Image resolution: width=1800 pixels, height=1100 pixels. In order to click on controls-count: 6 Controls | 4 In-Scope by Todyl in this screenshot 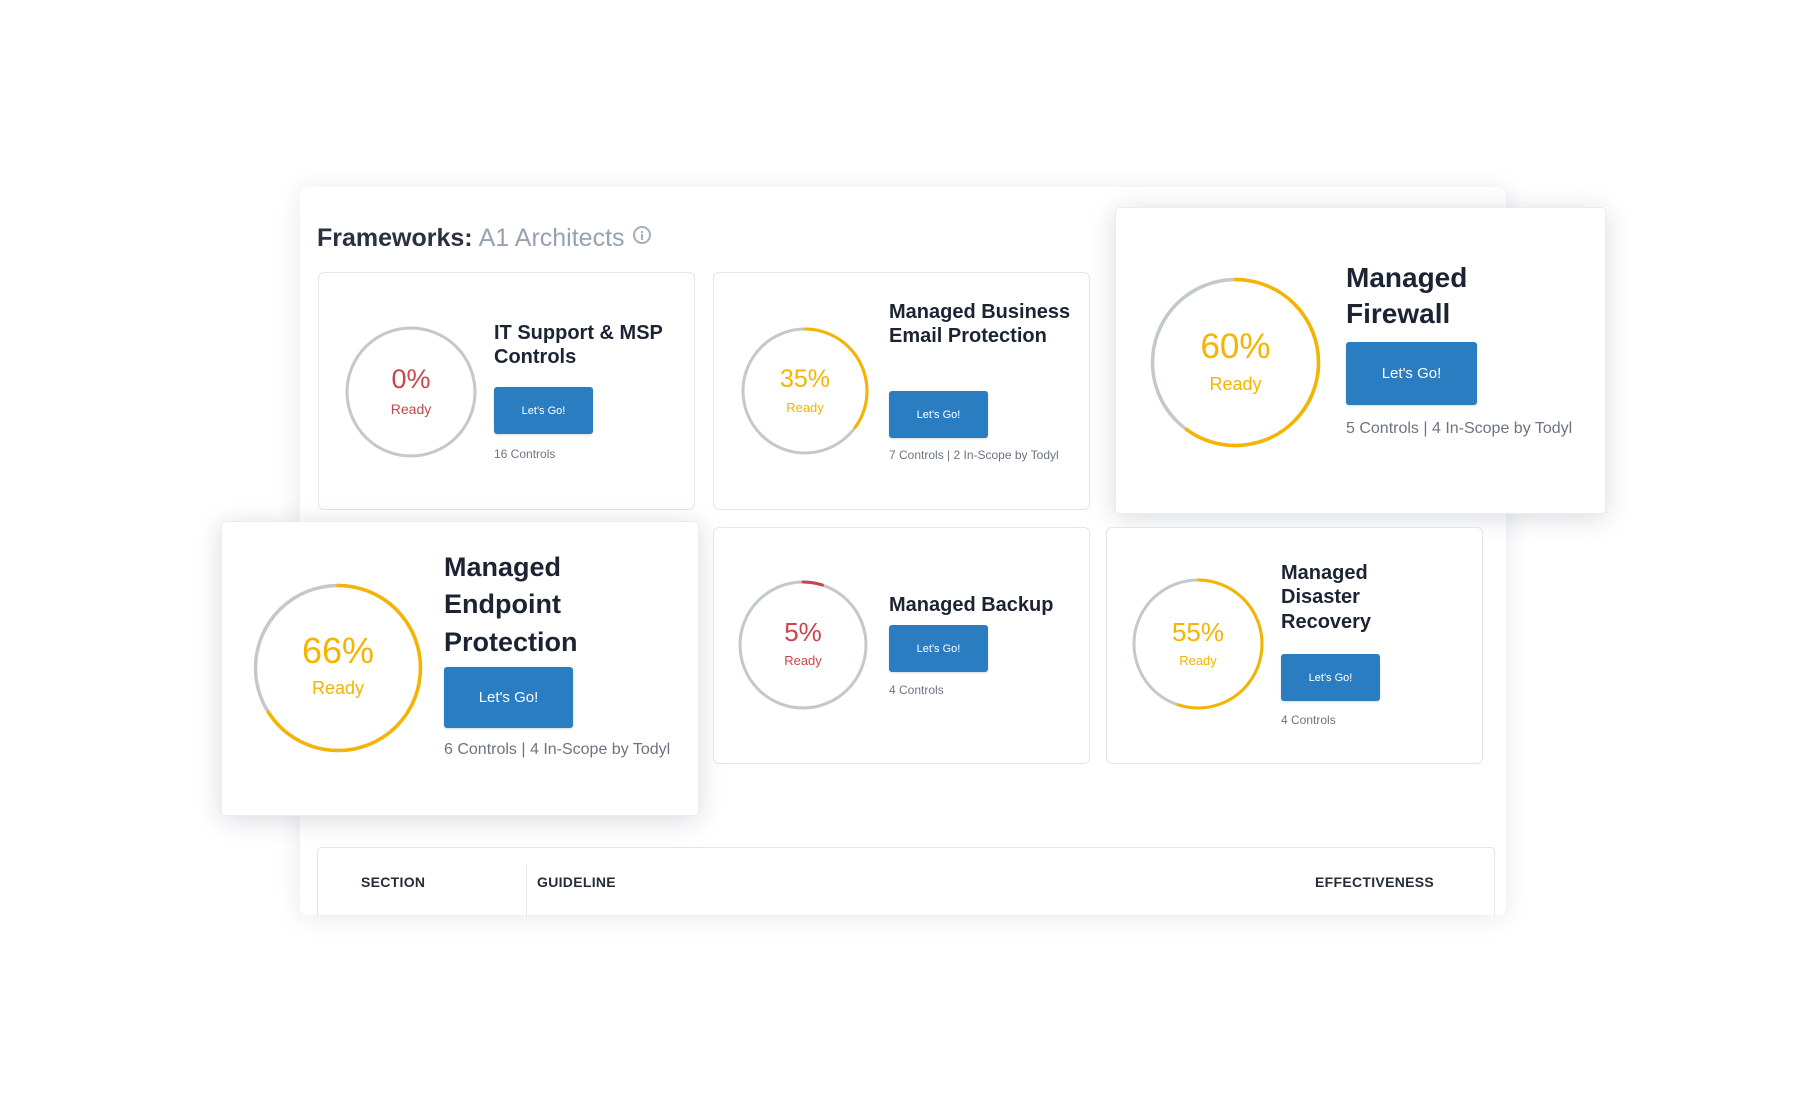, I will do `click(557, 749)`.